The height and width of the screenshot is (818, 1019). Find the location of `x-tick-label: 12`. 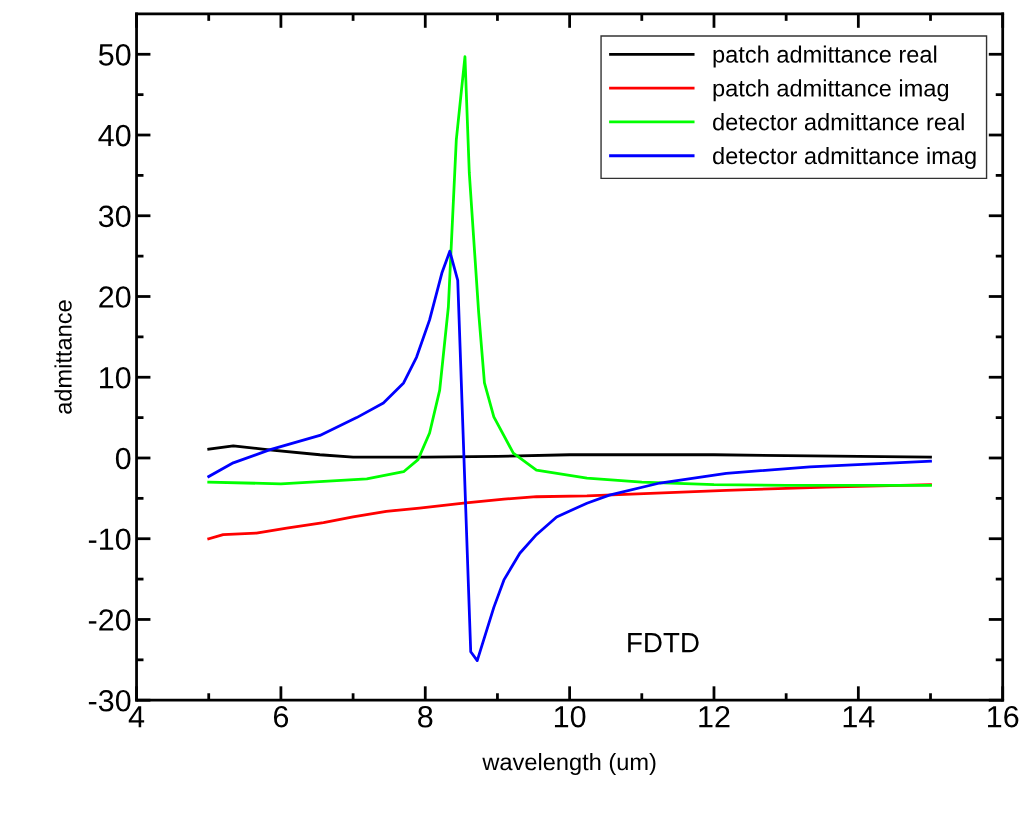

x-tick-label: 12 is located at coordinates (714, 716).